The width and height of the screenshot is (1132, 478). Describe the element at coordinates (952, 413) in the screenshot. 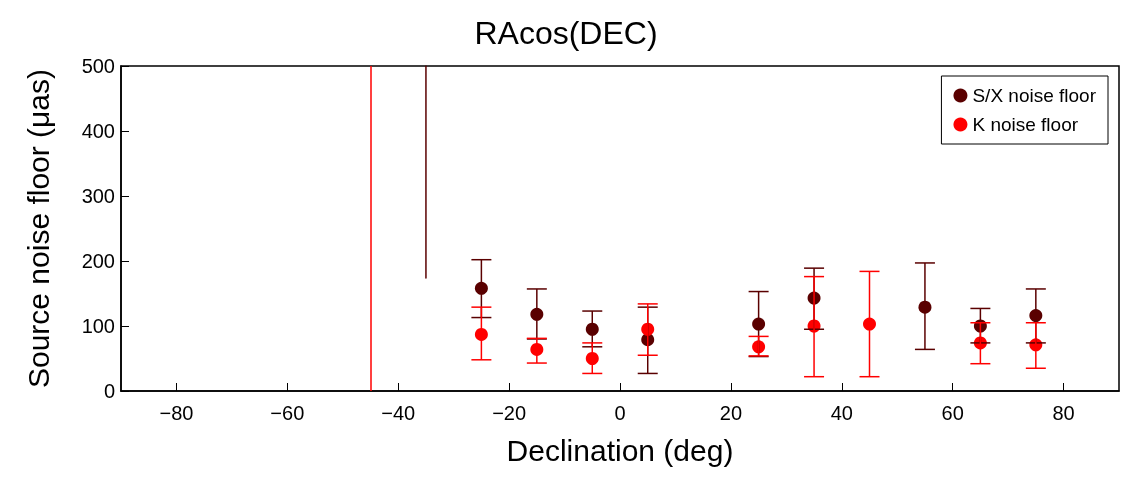

I see `x-tick-label: 60` at that location.